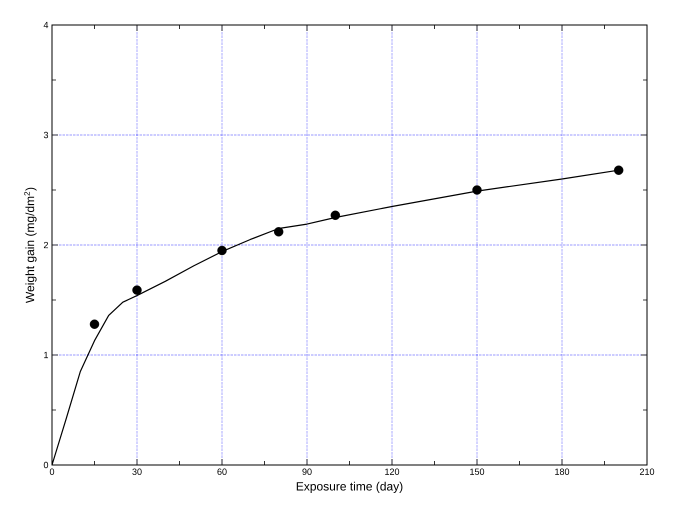 Image resolution: width=674 pixels, height=527 pixels. I want to click on x-tick-label: 180, so click(562, 471).